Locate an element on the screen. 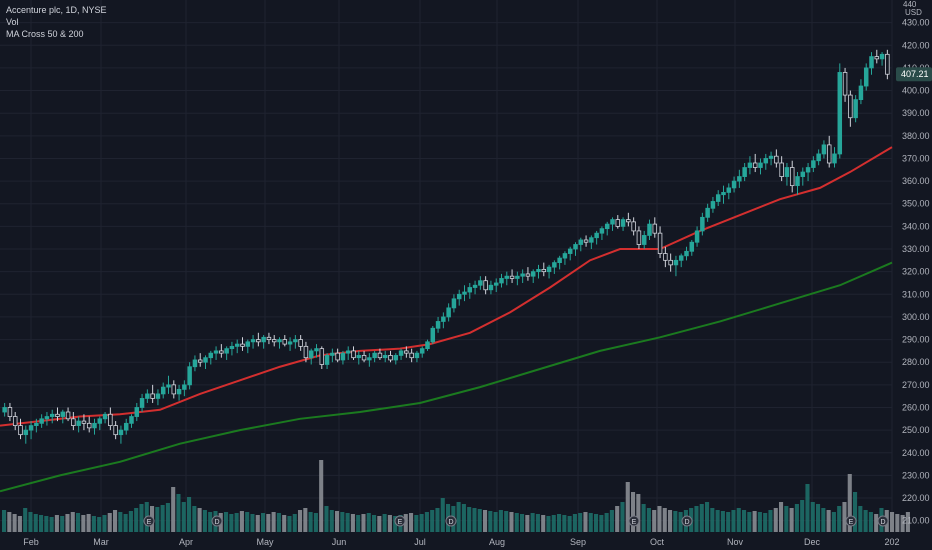 Image resolution: width=932 pixels, height=550 pixels. x-tick-label: Apr is located at coordinates (186, 542).